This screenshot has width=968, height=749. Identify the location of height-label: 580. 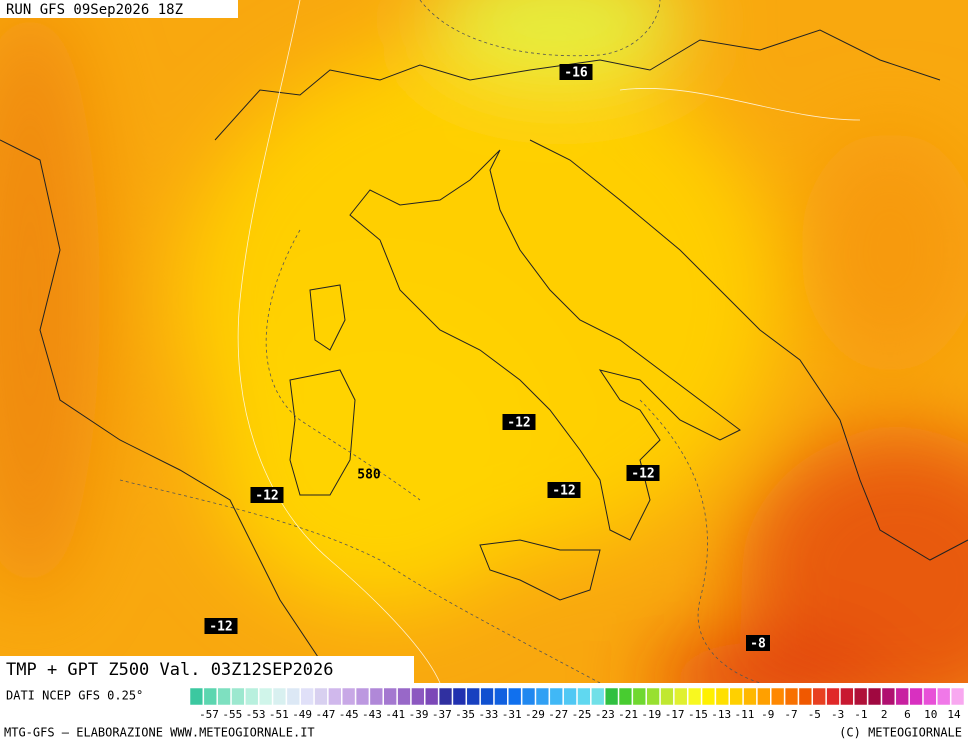
(369, 475).